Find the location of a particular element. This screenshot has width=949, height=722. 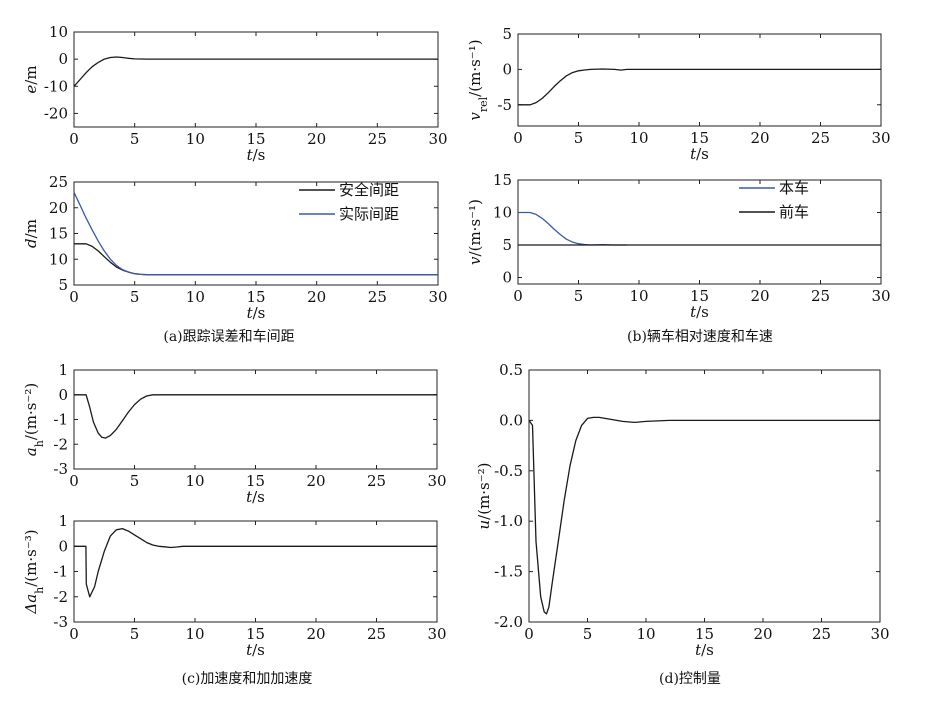

y-tick-label: -5 is located at coordinates (504, 105).